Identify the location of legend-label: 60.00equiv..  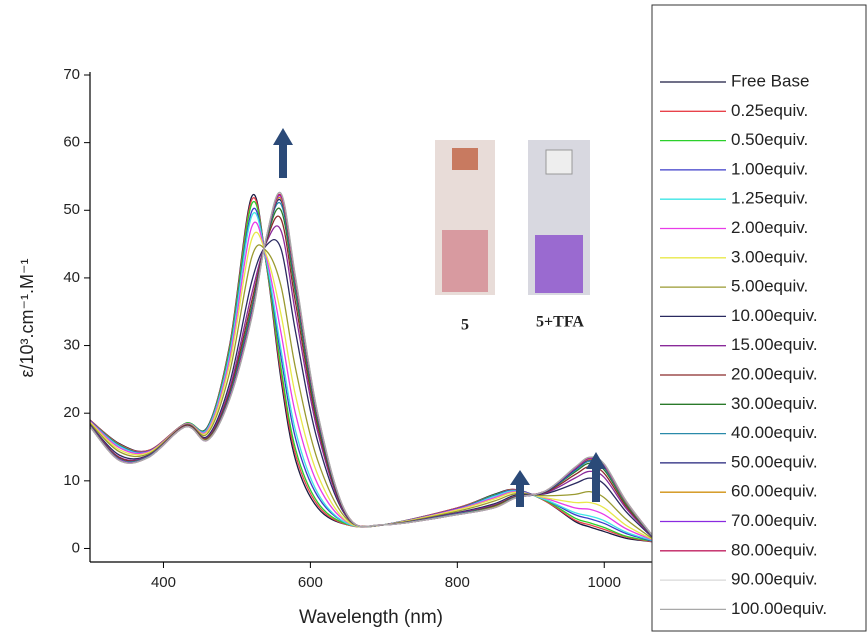
(774, 491).